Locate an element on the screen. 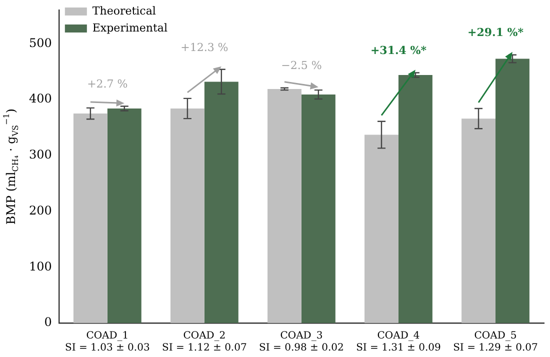 Image resolution: width=550 pixels, height=357 pixels. annotation: +31.4 %* is located at coordinates (398, 51).